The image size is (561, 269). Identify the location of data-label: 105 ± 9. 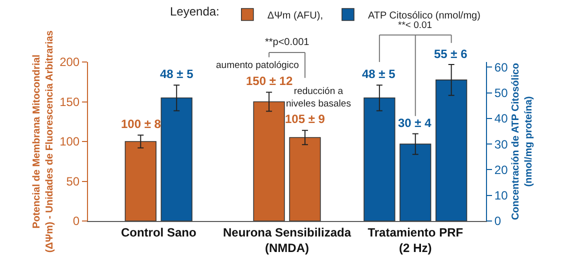
(305, 119).